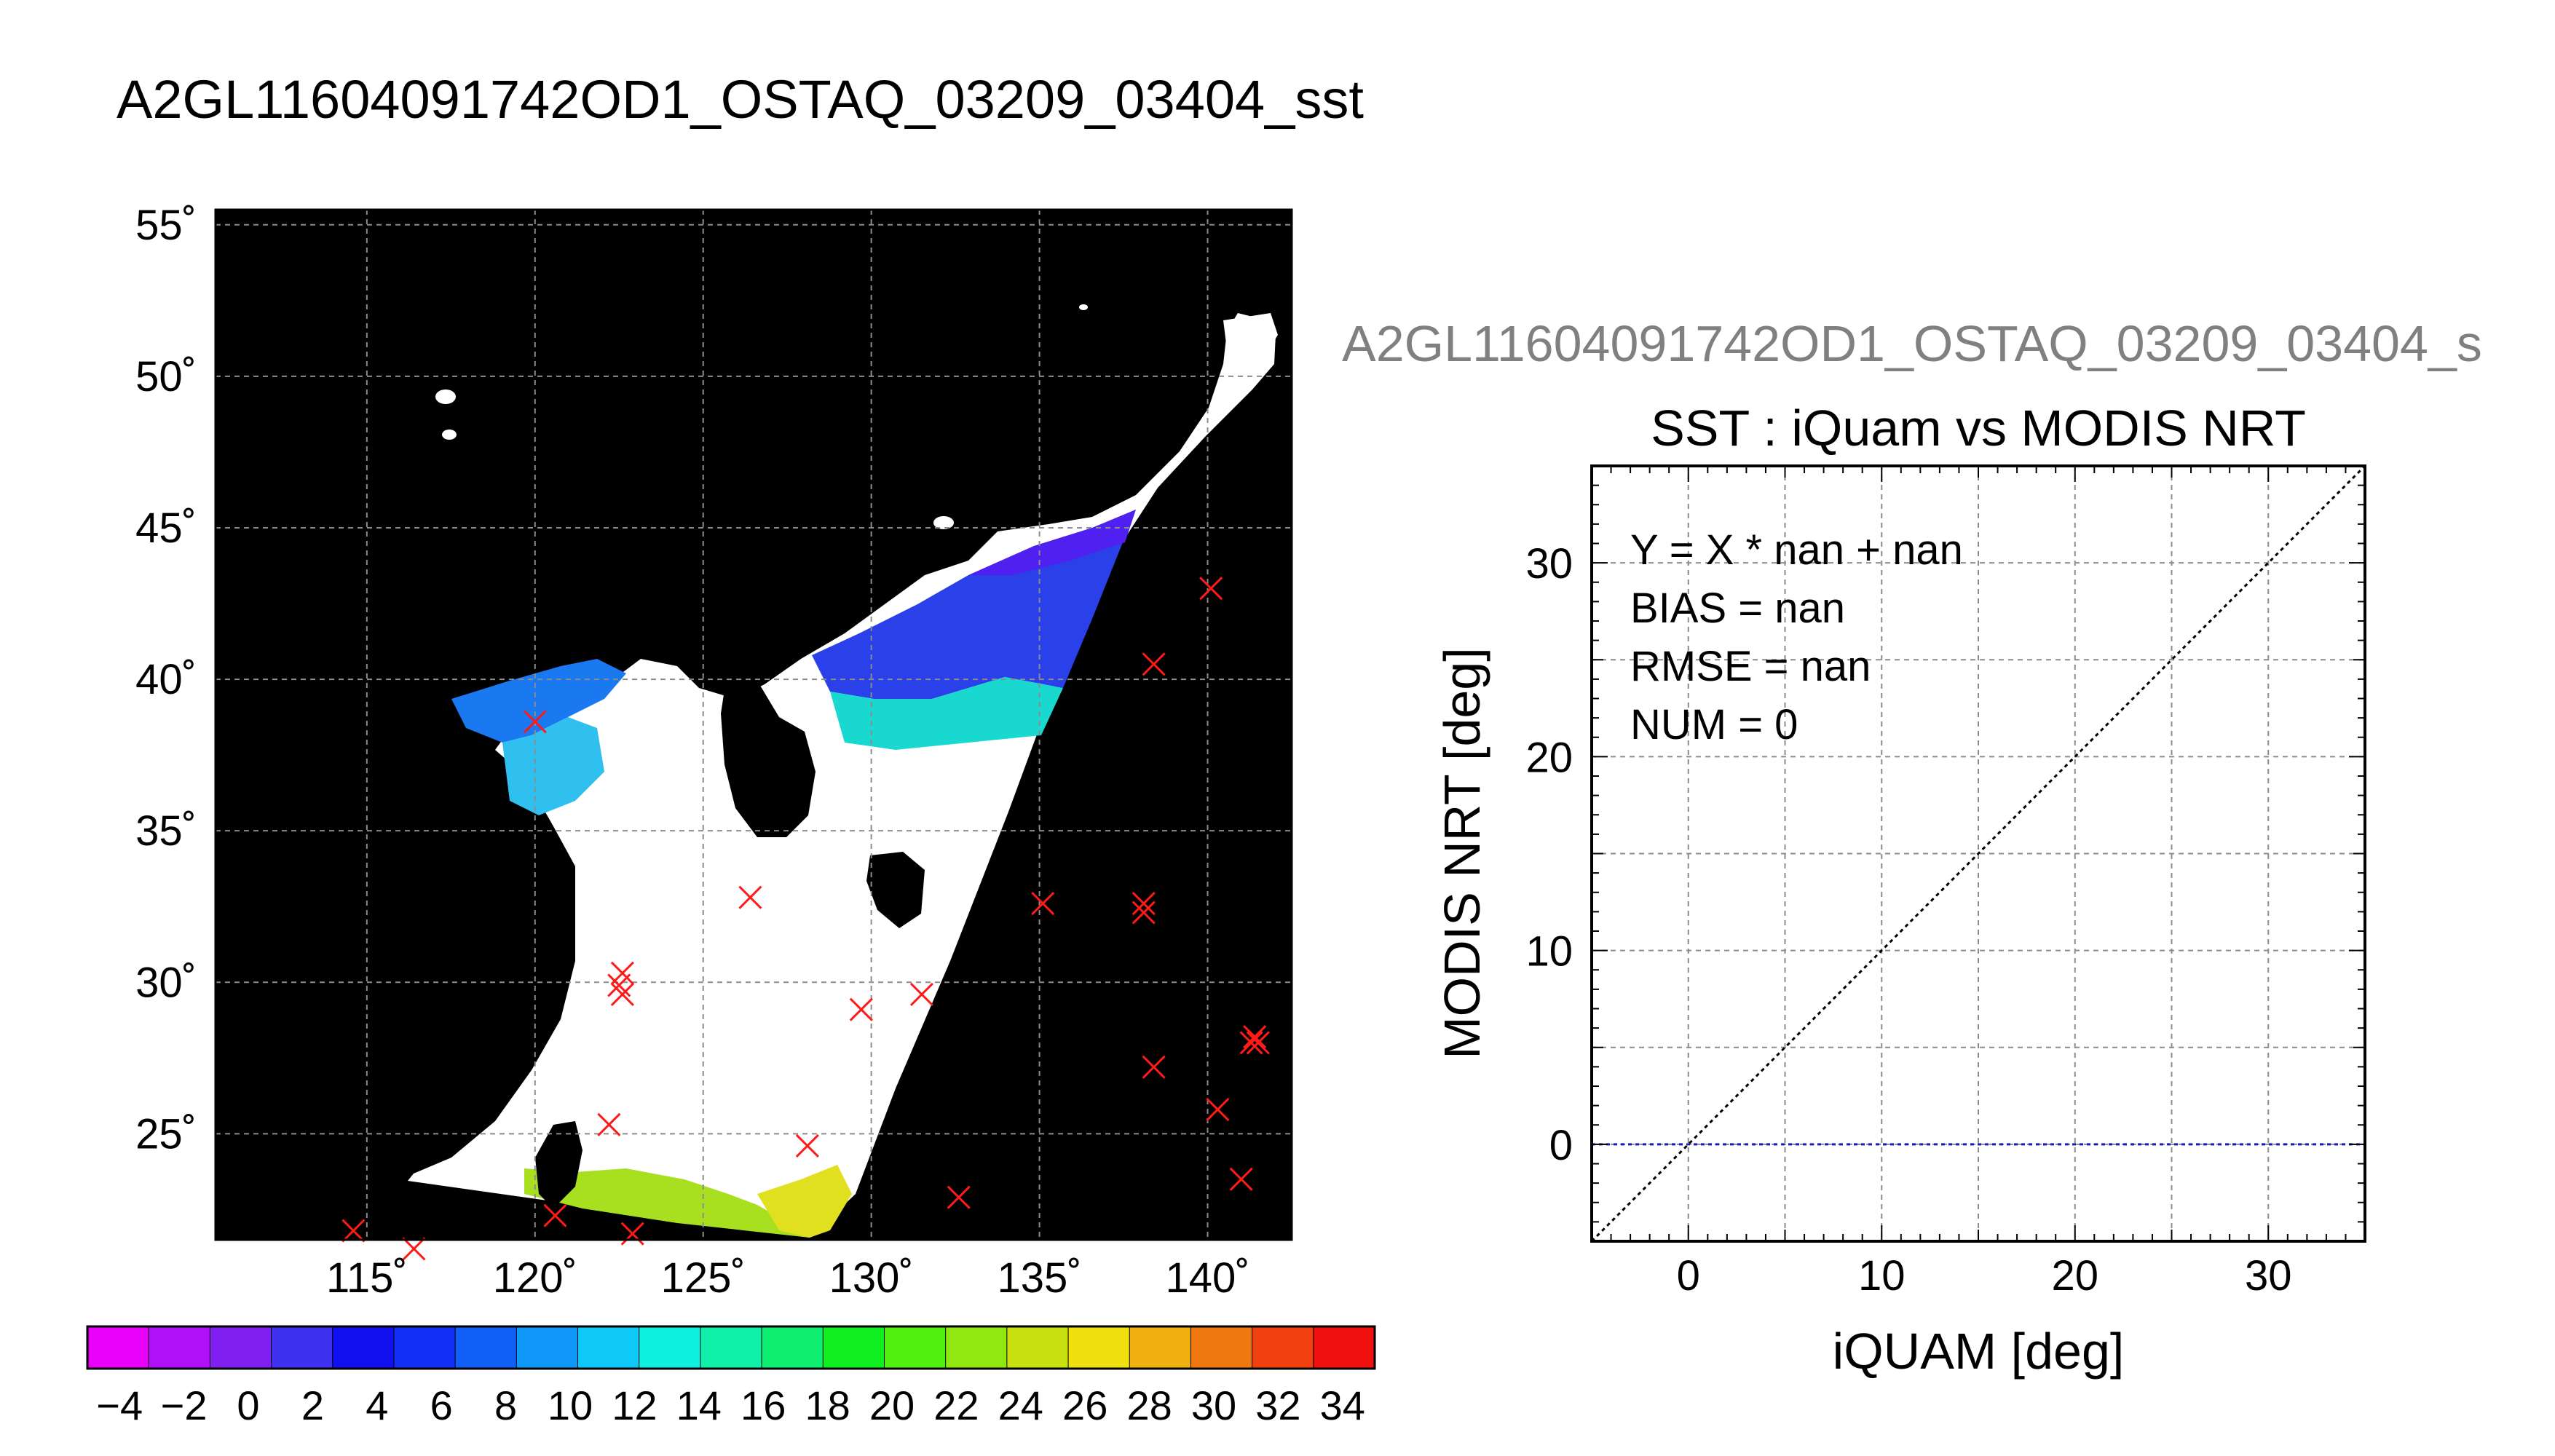  Describe the element at coordinates (1737, 608) in the screenshot. I see `bias-value: BIAS = nan` at that location.